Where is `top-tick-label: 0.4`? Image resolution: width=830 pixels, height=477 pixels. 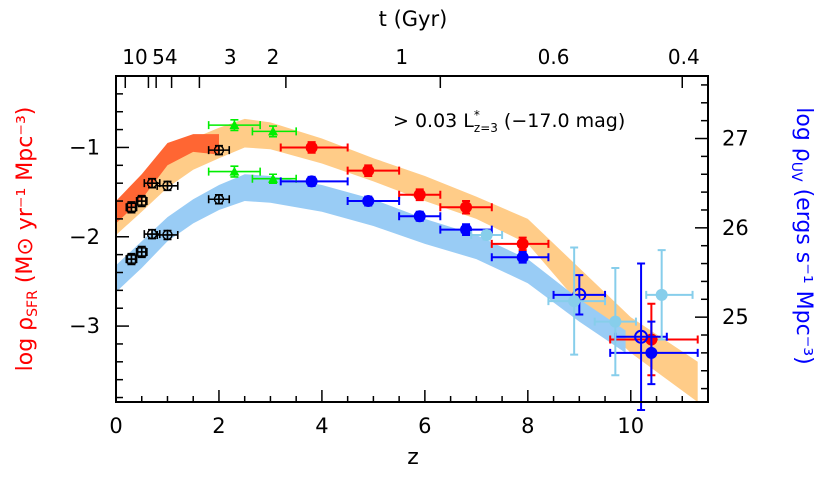 top-tick-label: 0.4 is located at coordinates (684, 57).